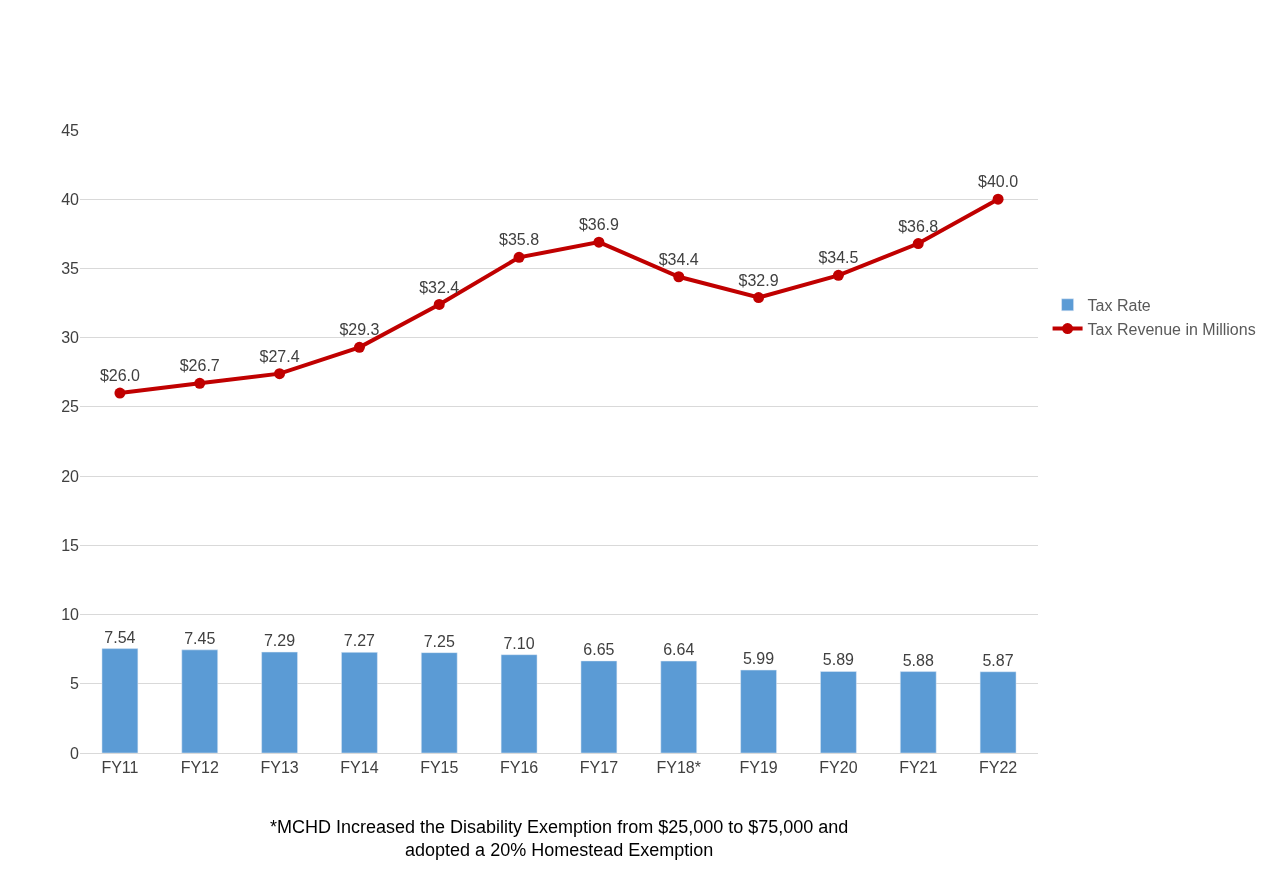 Image resolution: width=1274 pixels, height=888 pixels. Describe the element at coordinates (918, 226) in the screenshot. I see `data-label: $36.8` at that location.